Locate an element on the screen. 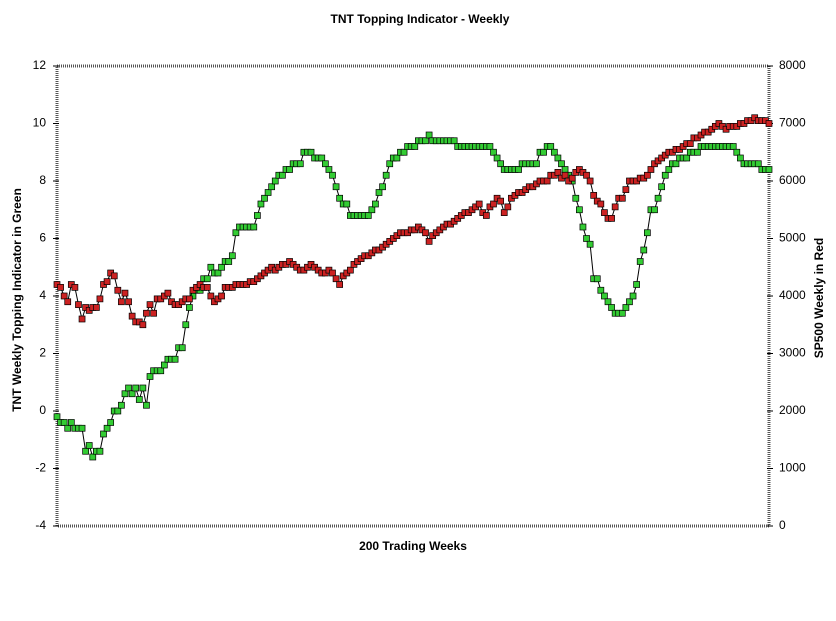  y-tick-label: 2 is located at coordinates (42, 353).